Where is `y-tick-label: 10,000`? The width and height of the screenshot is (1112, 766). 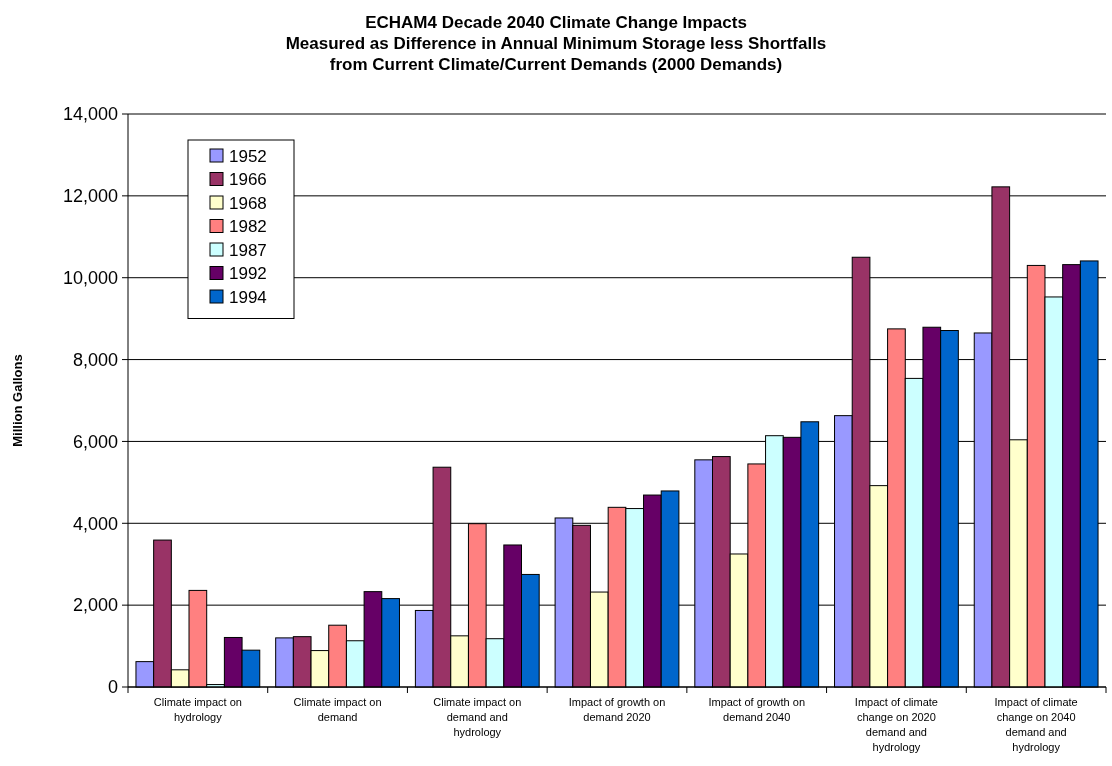 y-tick-label: 10,000 is located at coordinates (90, 278).